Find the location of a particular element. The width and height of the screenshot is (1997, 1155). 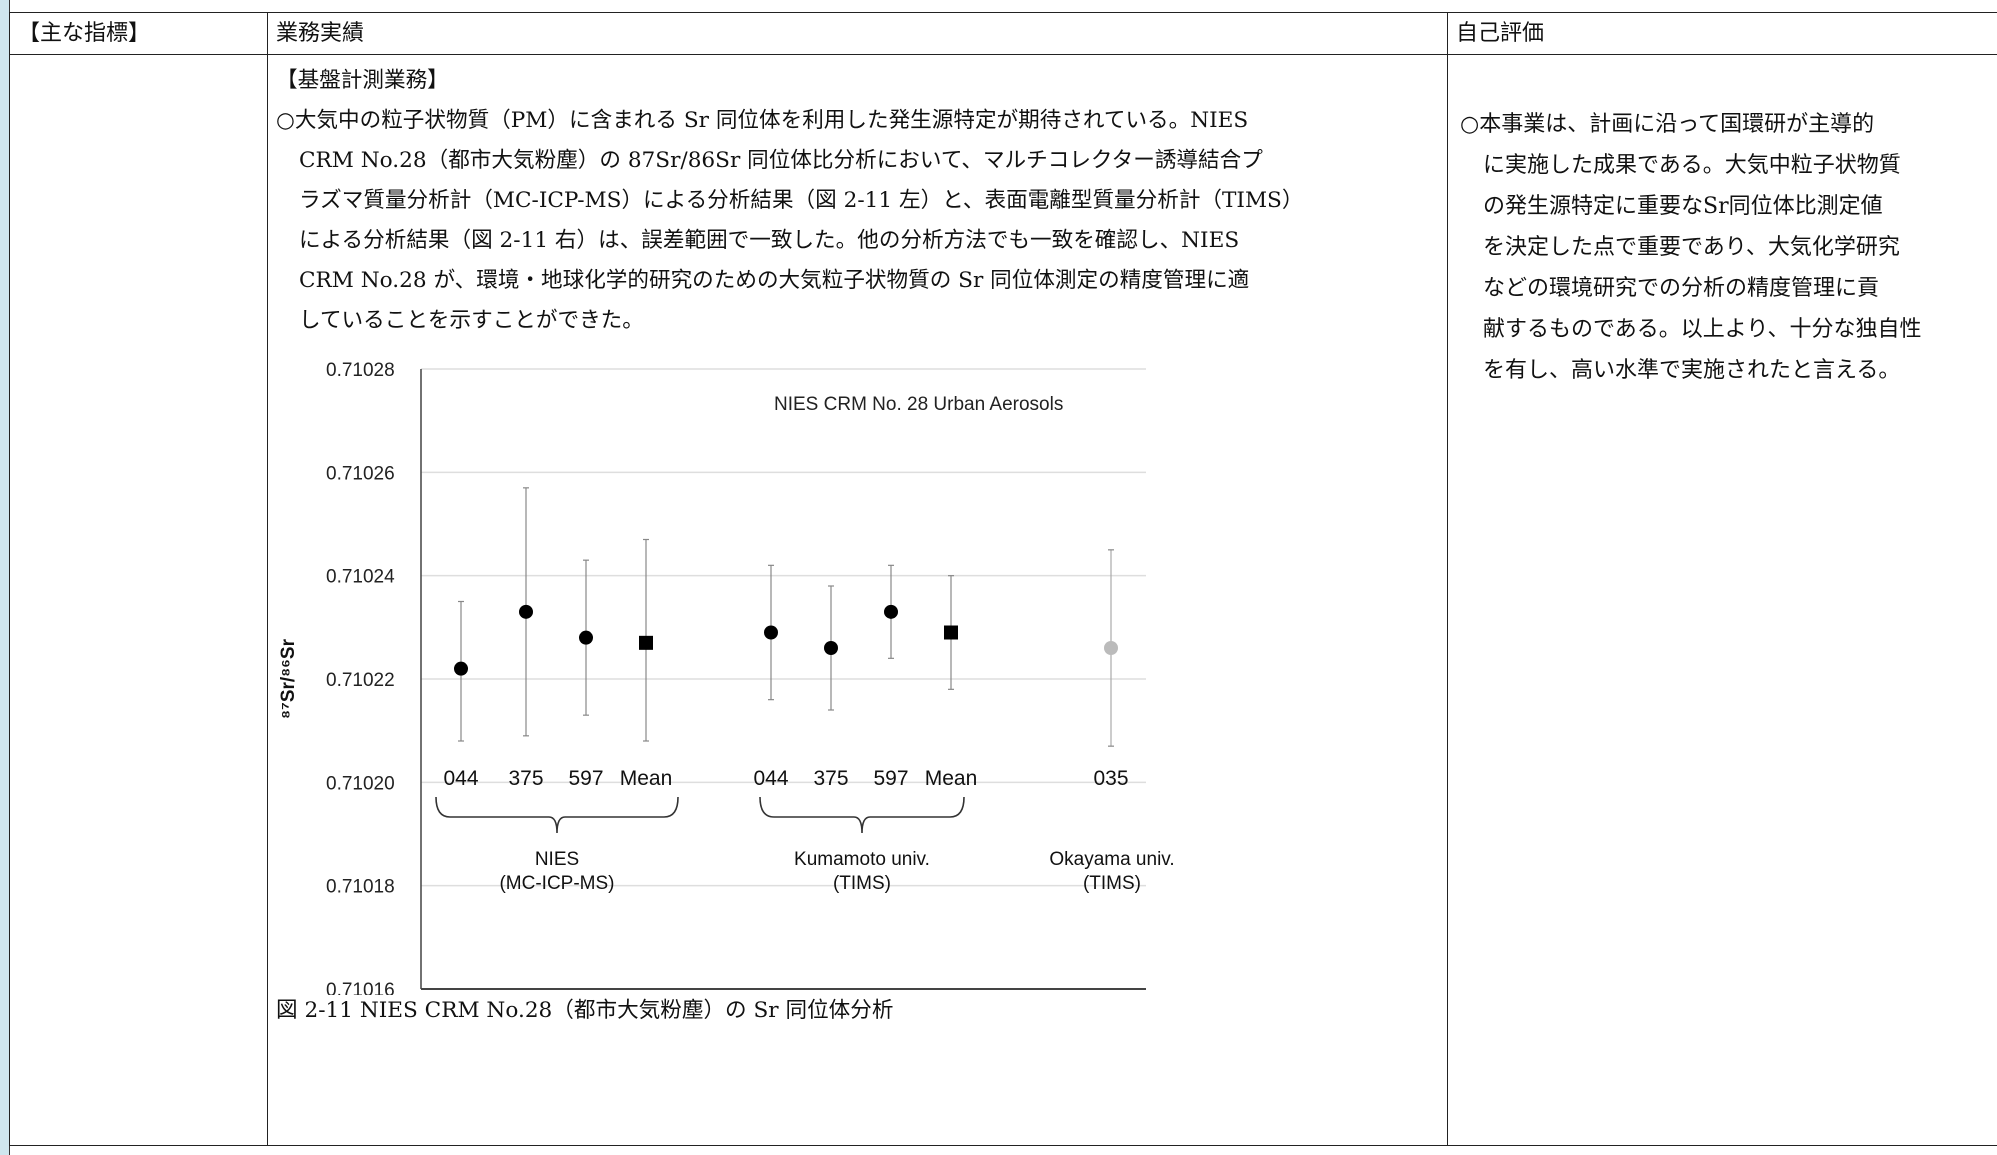

evaluation-line: などの環境研究での分析の精度管理に貢 is located at coordinates (1681, 288).